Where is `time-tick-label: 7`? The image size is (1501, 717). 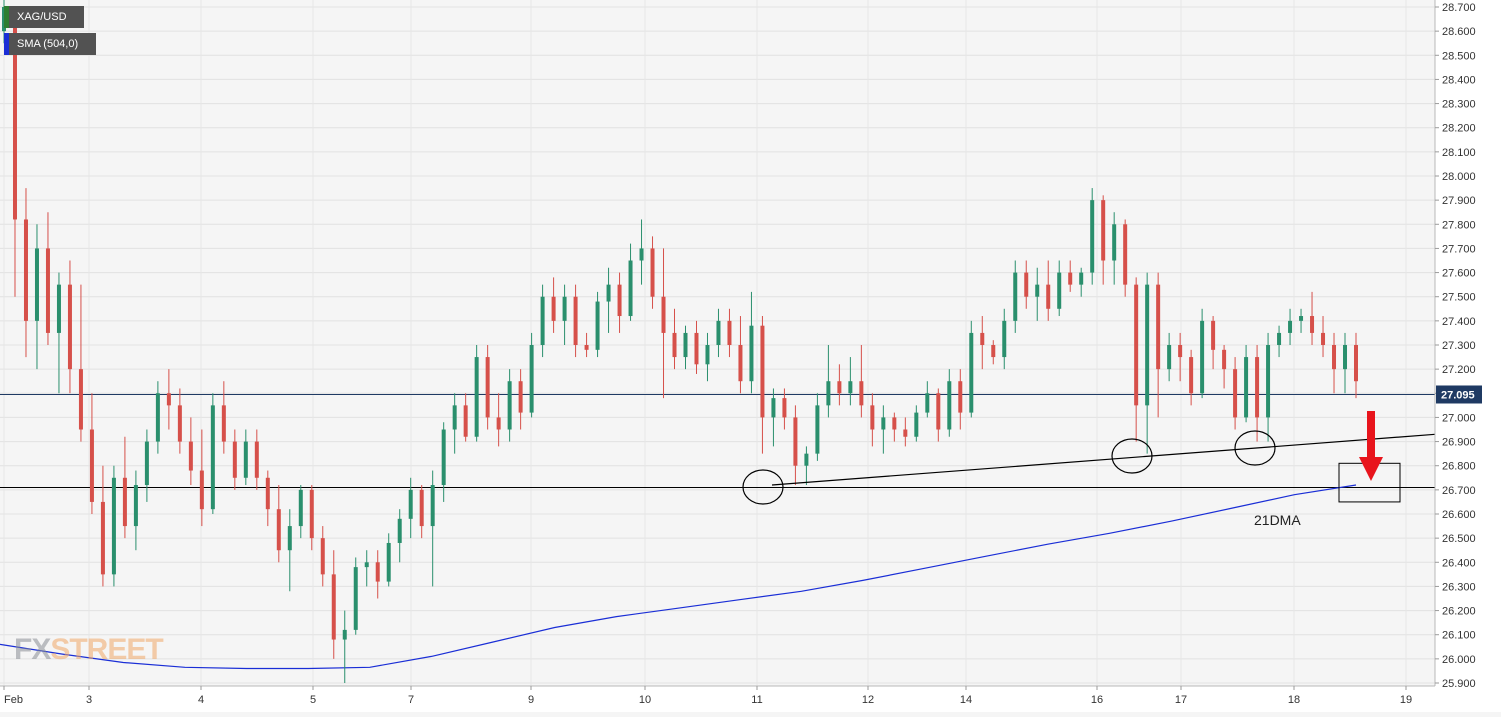
time-tick-label: 7 is located at coordinates (411, 700).